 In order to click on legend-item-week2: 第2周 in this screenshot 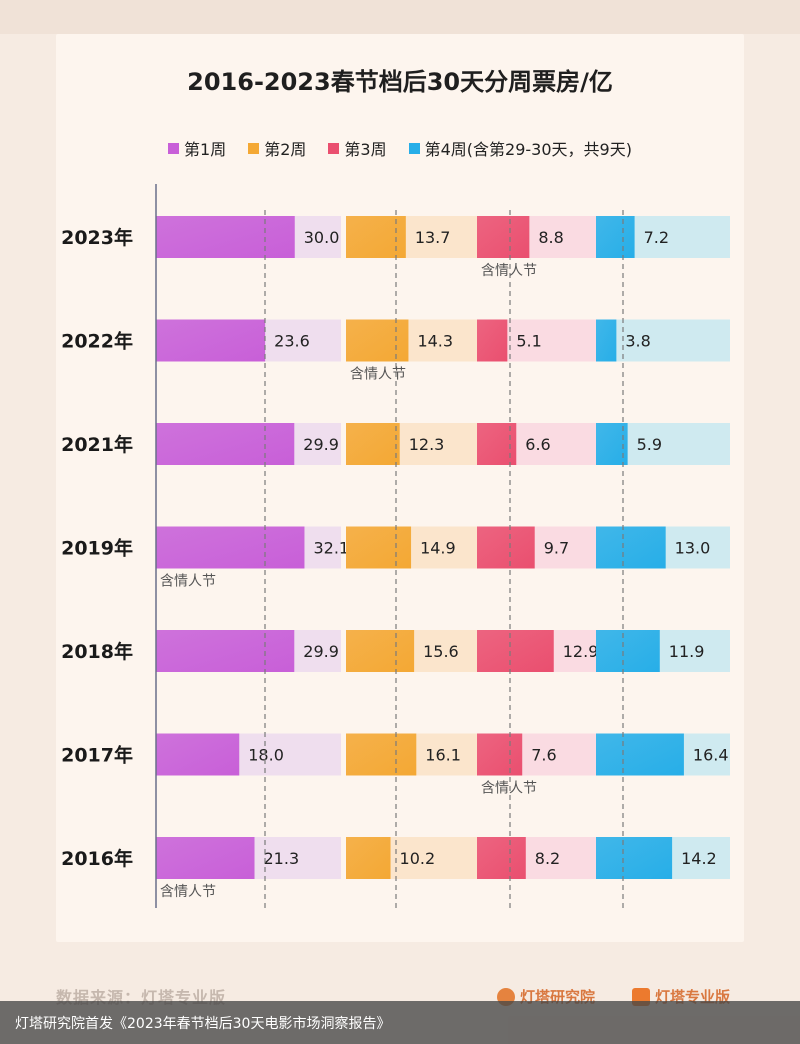, I will do `click(277, 148)`.